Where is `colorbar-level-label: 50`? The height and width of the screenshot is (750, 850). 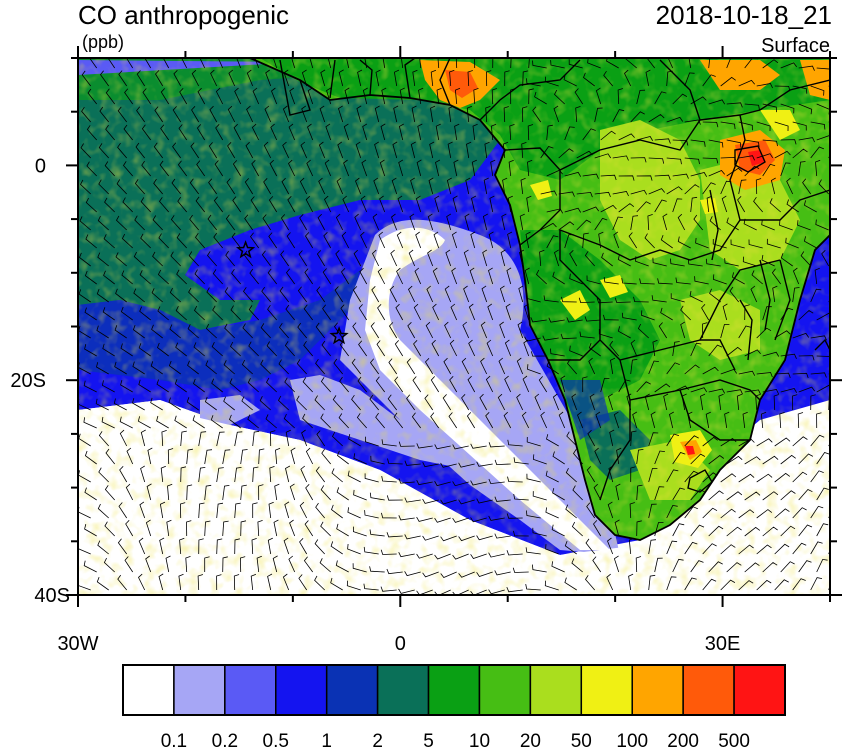
colorbar-level-label: 50 is located at coordinates (581, 740).